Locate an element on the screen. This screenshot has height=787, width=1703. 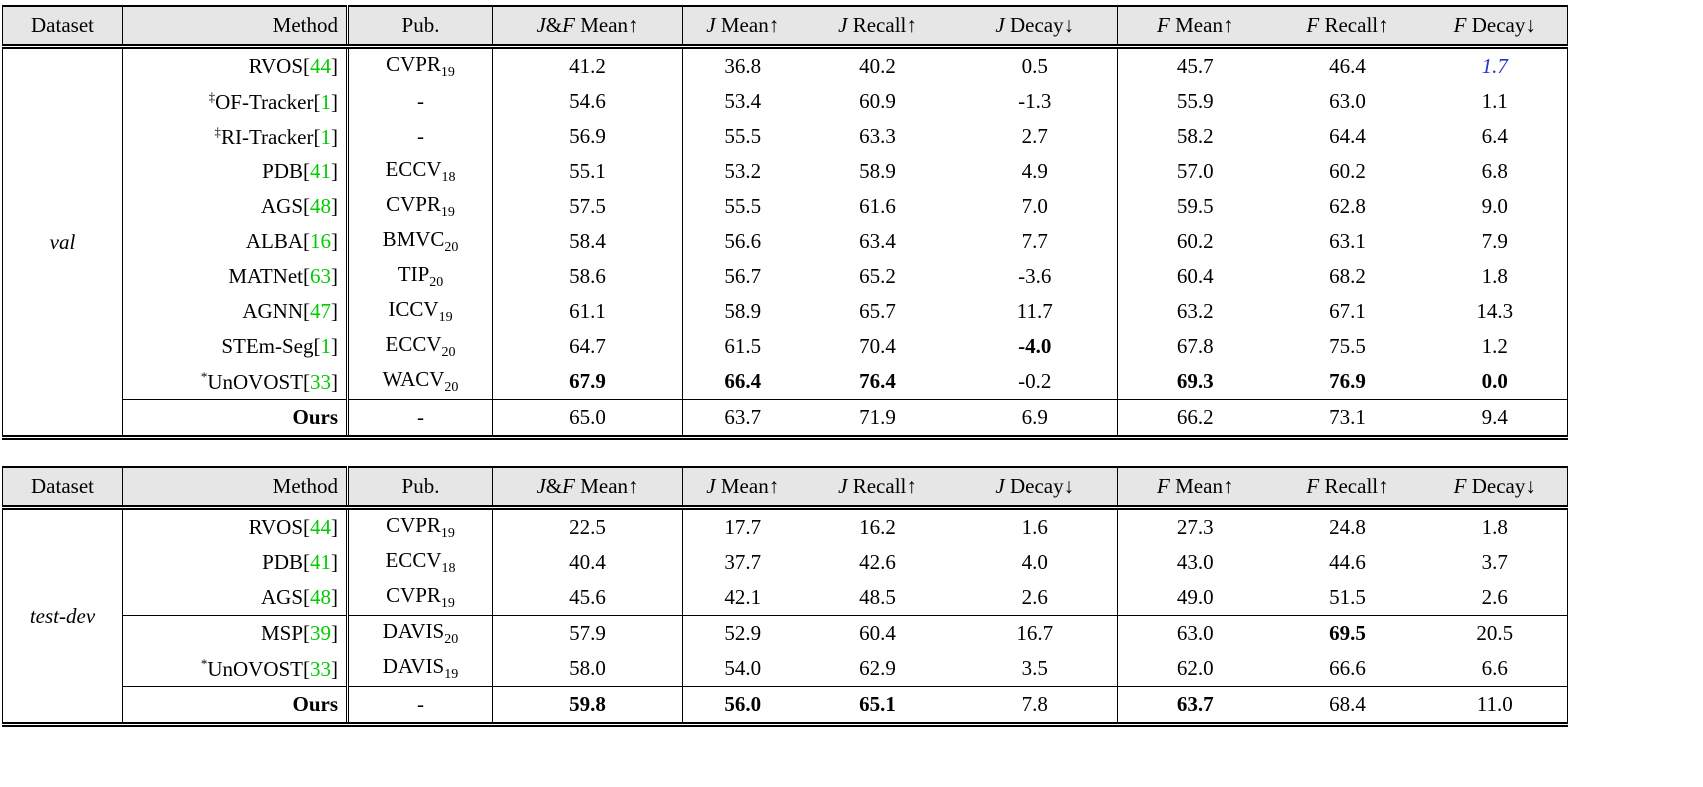
cell-jf-mean: 61.1 is located at coordinates (587, 311).